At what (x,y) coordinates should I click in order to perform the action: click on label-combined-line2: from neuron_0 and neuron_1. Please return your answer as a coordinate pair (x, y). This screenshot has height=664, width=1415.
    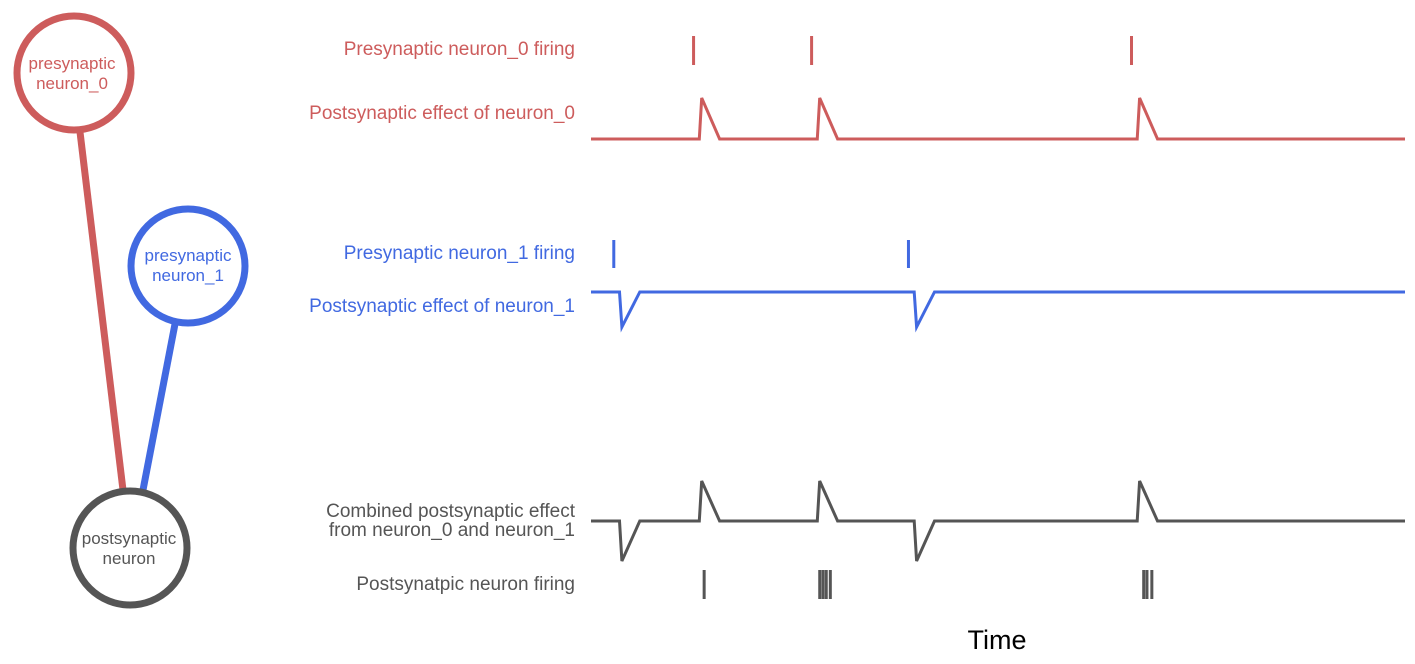
    Looking at the image, I should click on (452, 530).